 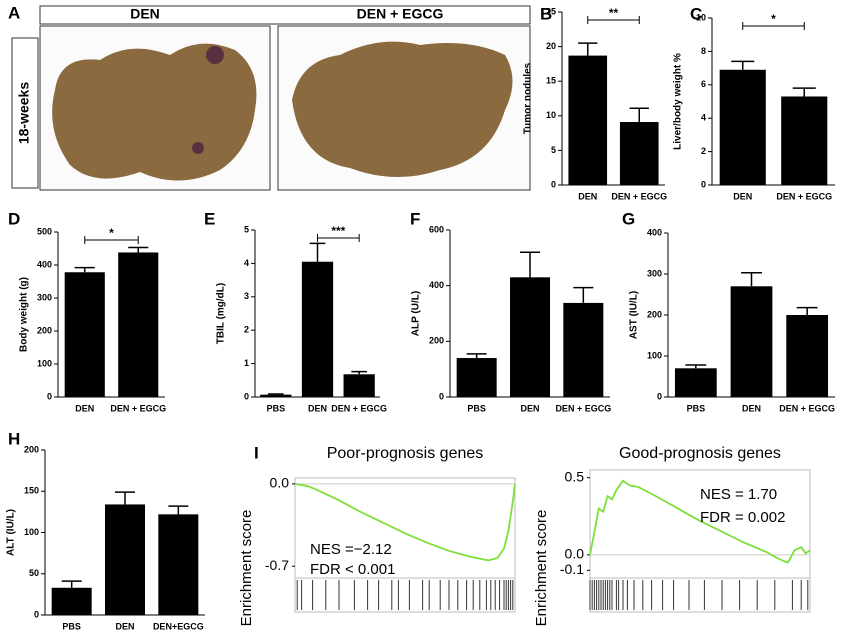 What do you see at coordinates (700, 453) in the screenshot?
I see `chart-title: Good-prognosis genes` at bounding box center [700, 453].